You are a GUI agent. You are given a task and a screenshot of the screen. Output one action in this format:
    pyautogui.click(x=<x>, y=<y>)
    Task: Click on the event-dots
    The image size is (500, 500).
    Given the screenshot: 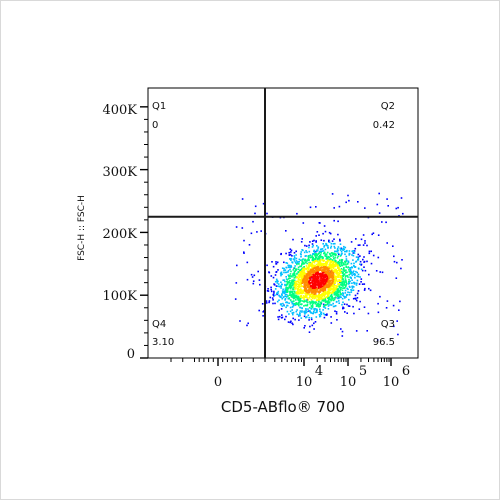 What is the action you would take?
    pyautogui.click(x=319, y=266)
    